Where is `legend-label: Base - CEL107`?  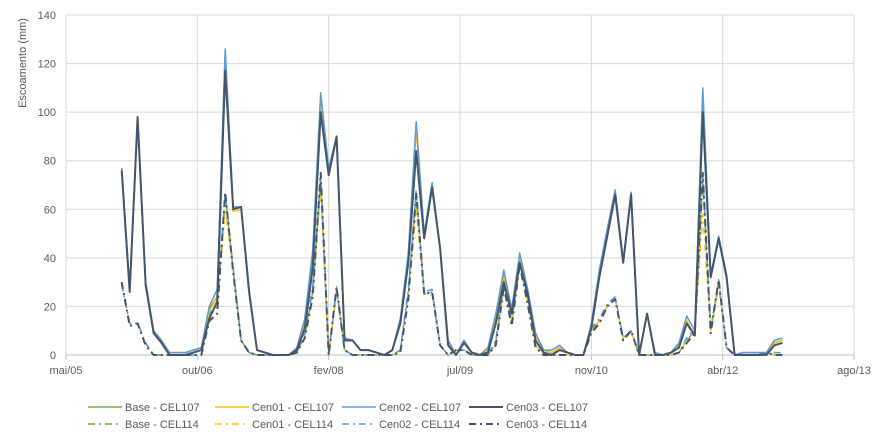 legend-label: Base - CEL107 is located at coordinates (162, 408).